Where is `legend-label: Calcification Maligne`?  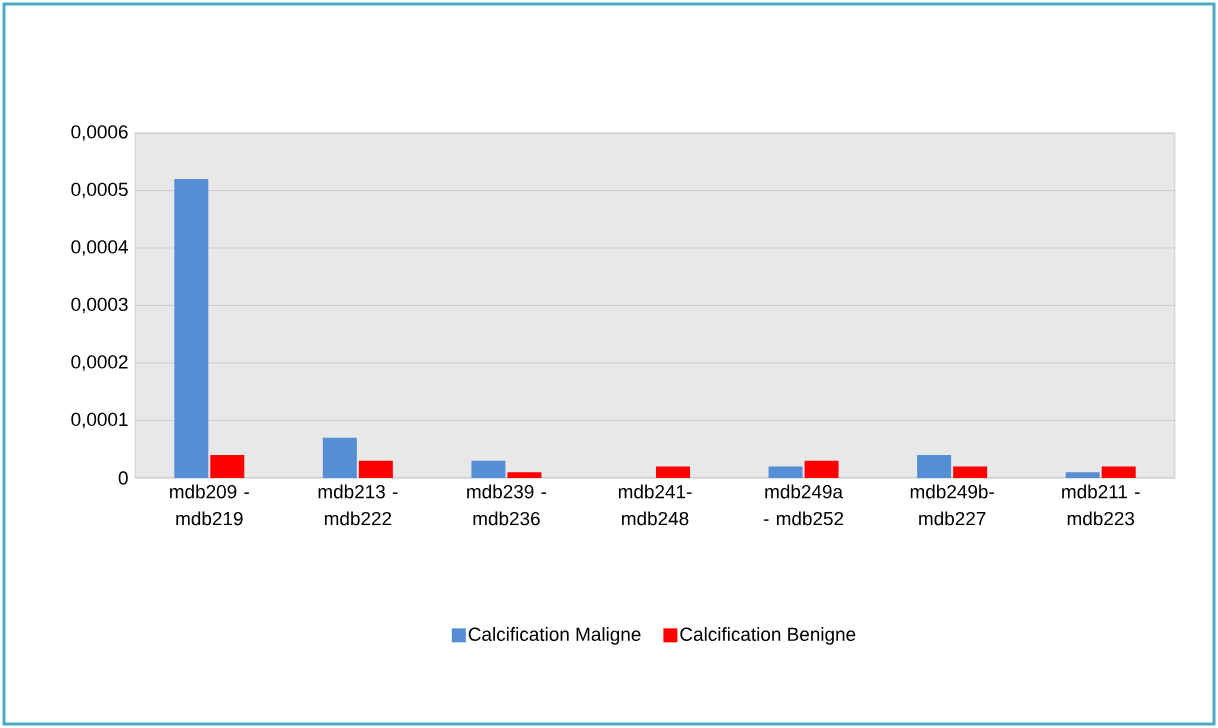
legend-label: Calcification Maligne is located at coordinates (554, 636).